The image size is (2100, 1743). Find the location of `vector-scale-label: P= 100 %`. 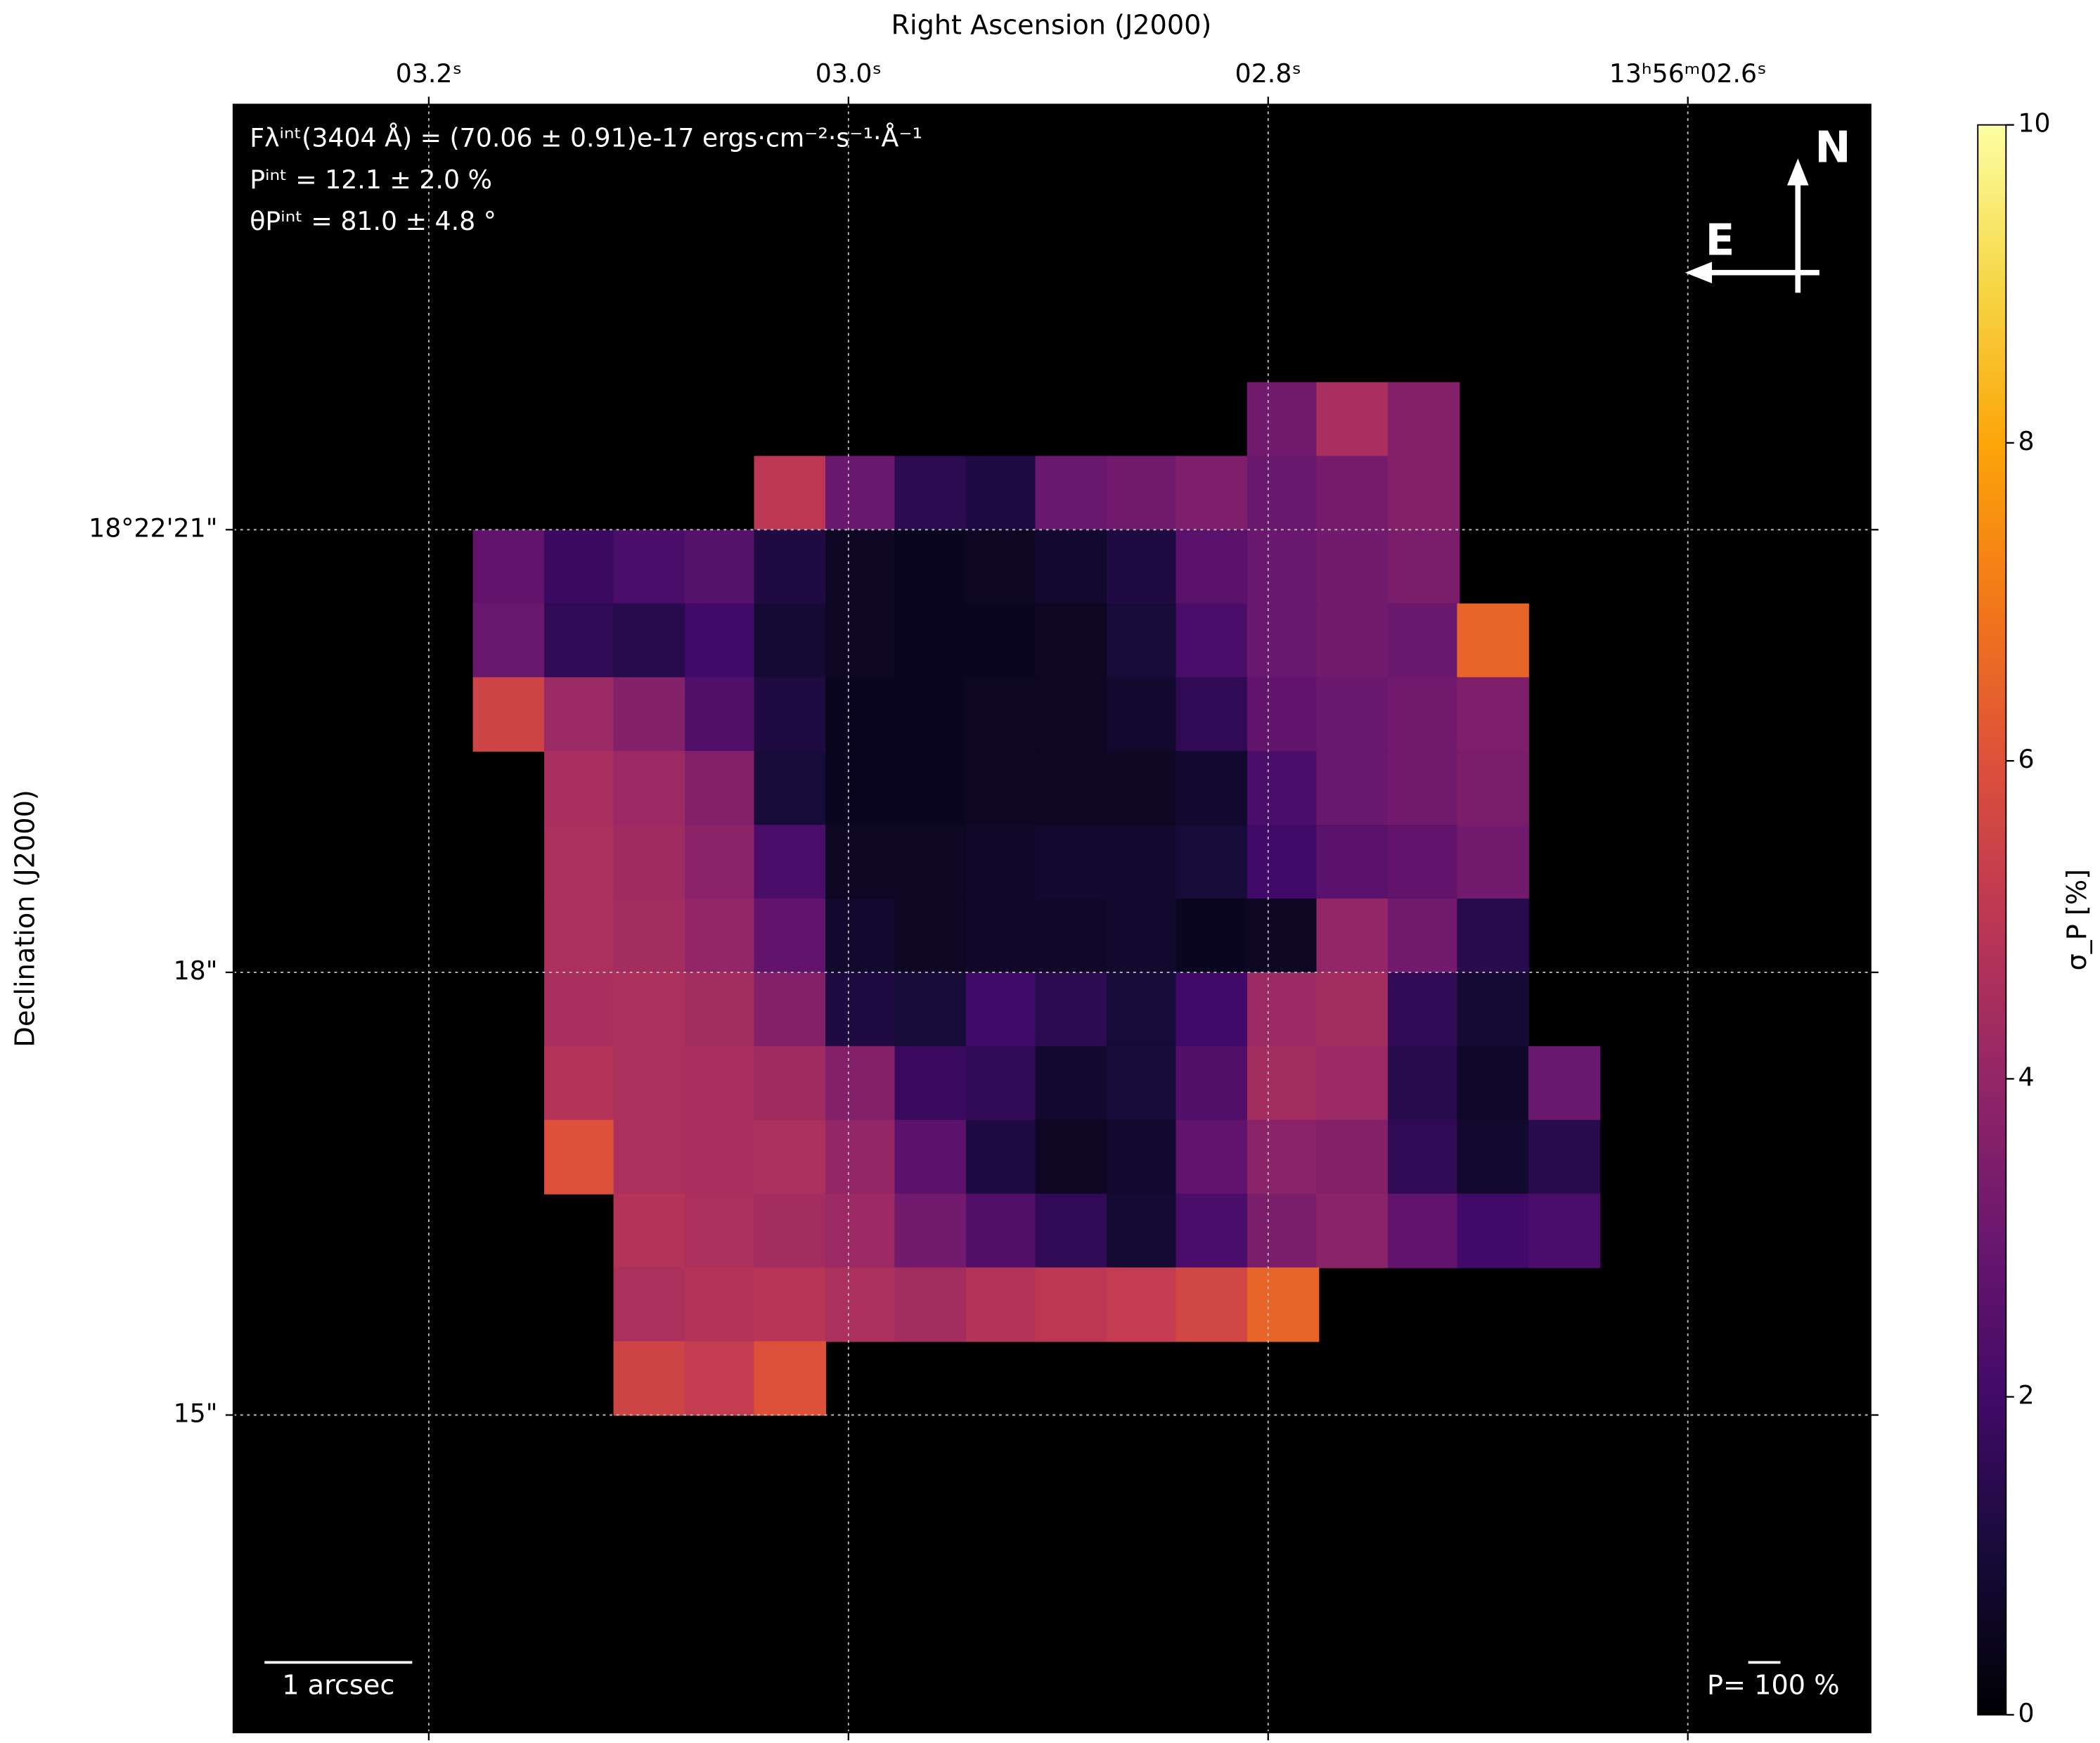

vector-scale-label: P= 100 % is located at coordinates (1773, 1685).